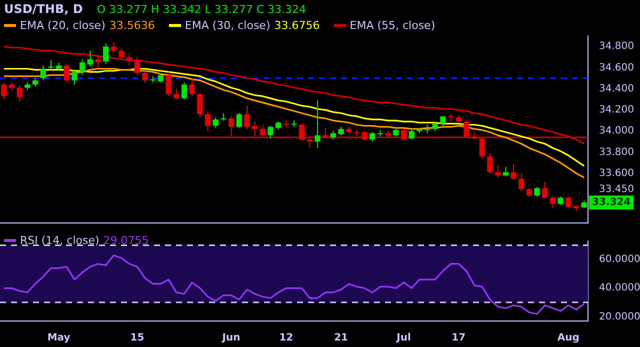  Describe the element at coordinates (568, 338) in the screenshot. I see `x-tick-label: Aug` at that location.